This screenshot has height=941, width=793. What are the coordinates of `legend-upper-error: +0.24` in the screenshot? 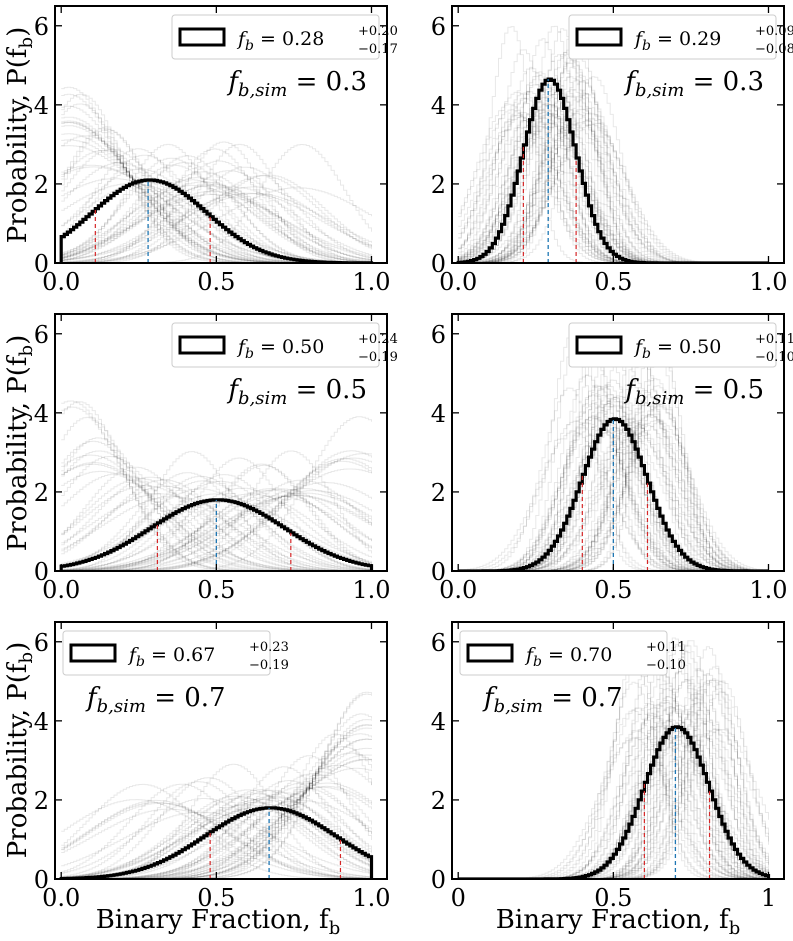 It's located at (378, 339).